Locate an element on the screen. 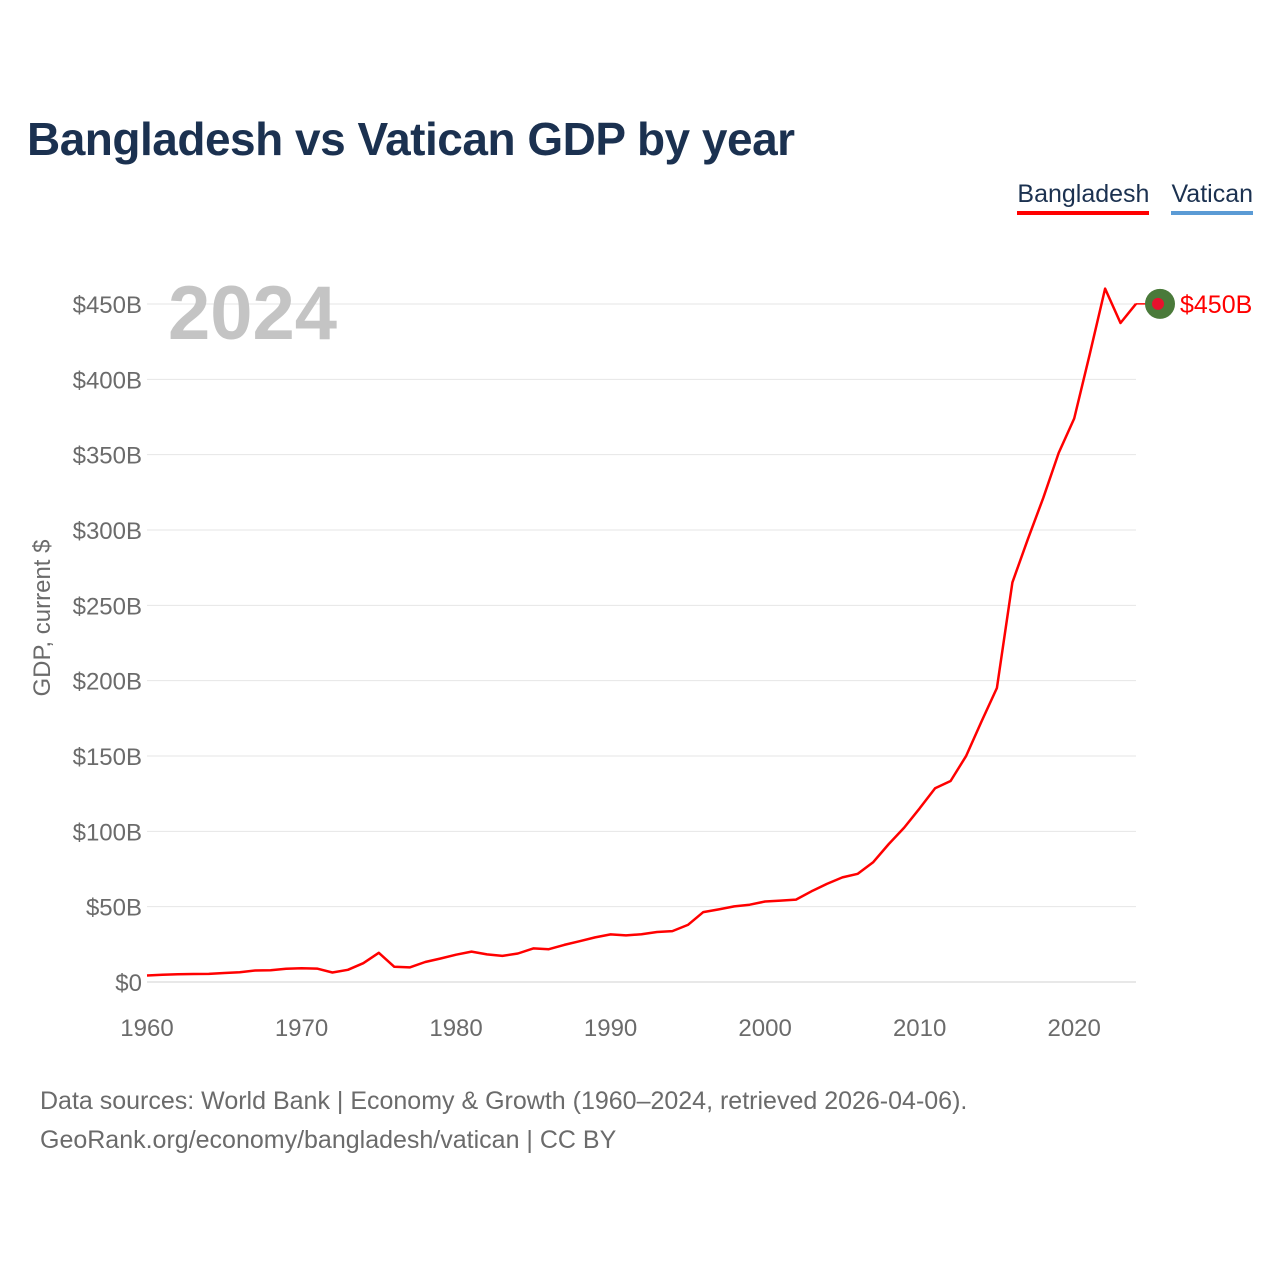 The height and width of the screenshot is (1280, 1280). x-tick-label: 2010 is located at coordinates (919, 1028).